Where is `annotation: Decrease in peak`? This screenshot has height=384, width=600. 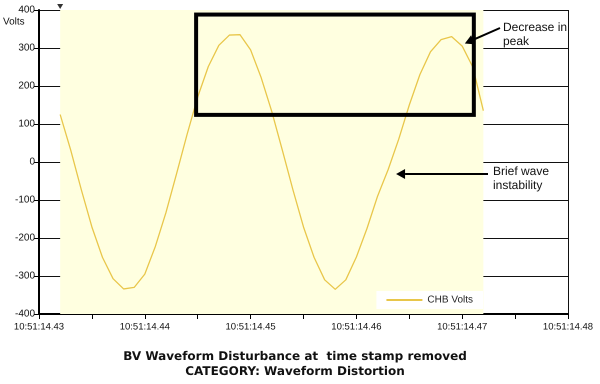 annotation: Decrease in peak is located at coordinates (536, 34).